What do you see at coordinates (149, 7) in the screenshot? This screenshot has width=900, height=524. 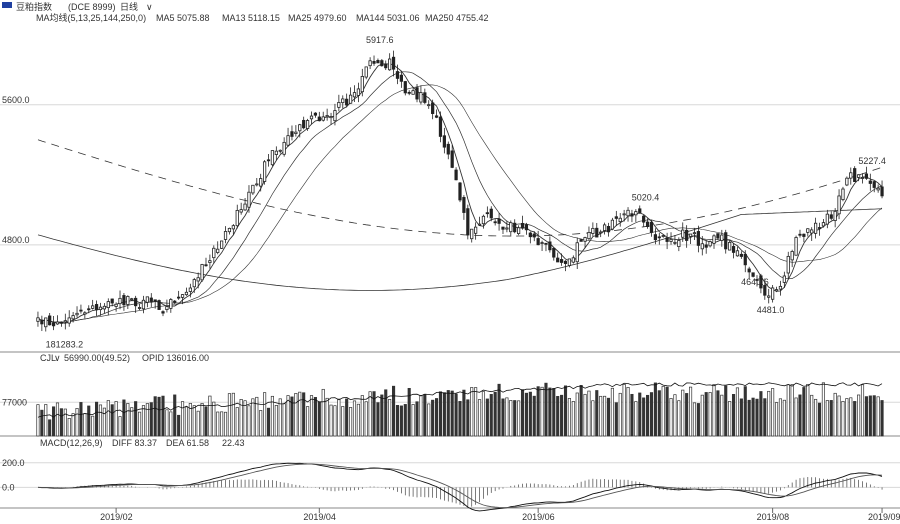 I see `period-chevron-icon: ∨` at bounding box center [149, 7].